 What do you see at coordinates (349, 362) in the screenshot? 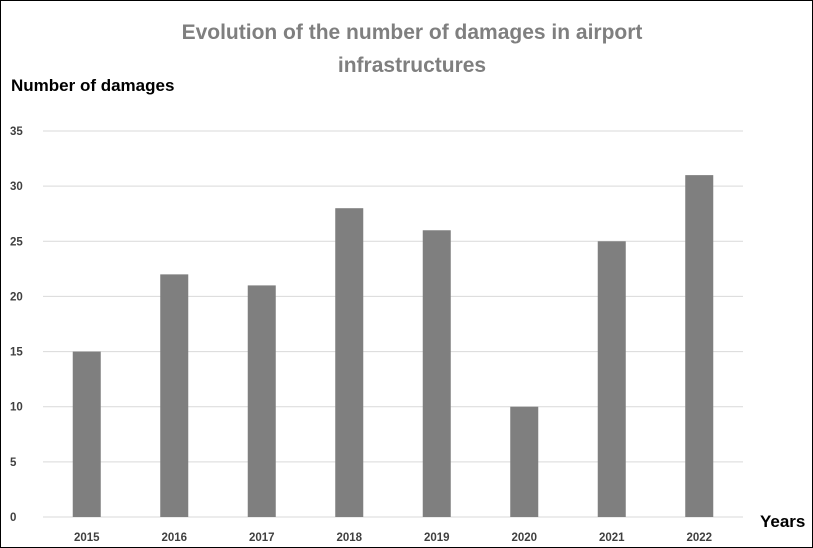
I see `bar-2018` at bounding box center [349, 362].